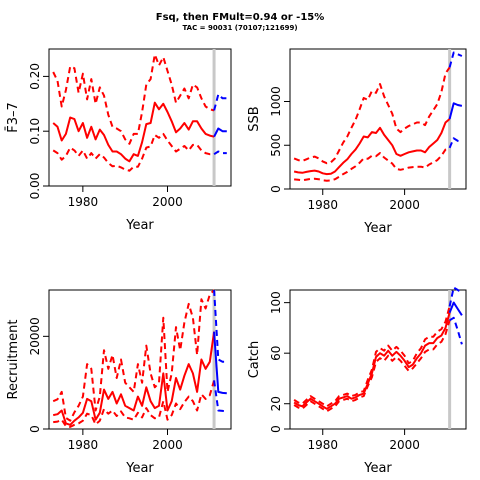 The width and height of the screenshot is (480, 480). What do you see at coordinates (240, 17) in the screenshot?
I see `figure-title: Fsq, then FMult=0.94 or -15%` at bounding box center [240, 17].